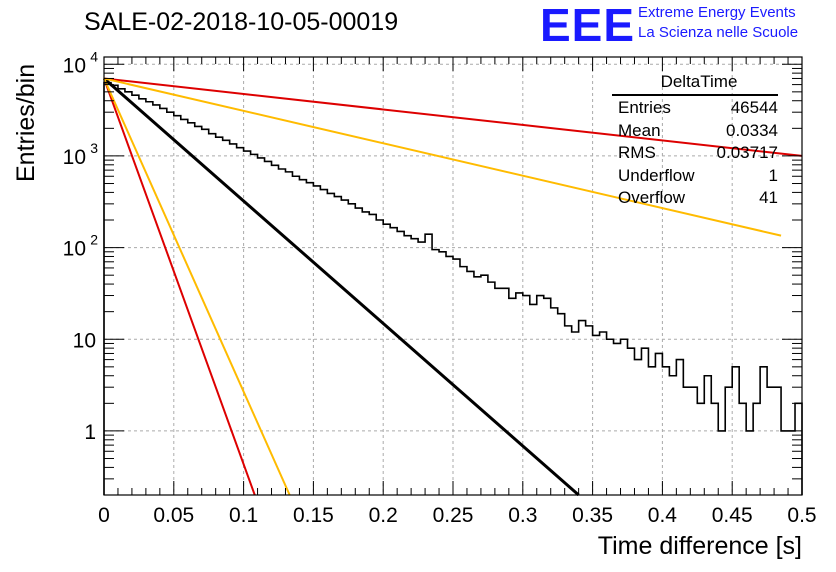  What do you see at coordinates (94, 148) in the screenshot?
I see `y-tick-exponent: 3` at bounding box center [94, 148].